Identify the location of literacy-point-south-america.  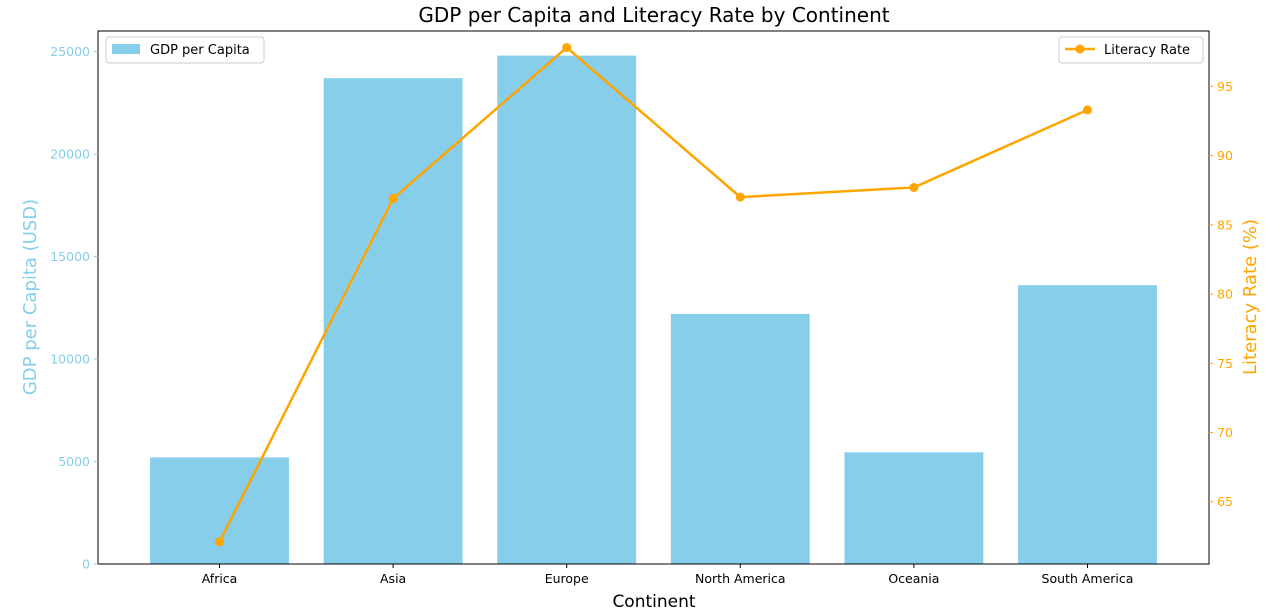
(1087, 110).